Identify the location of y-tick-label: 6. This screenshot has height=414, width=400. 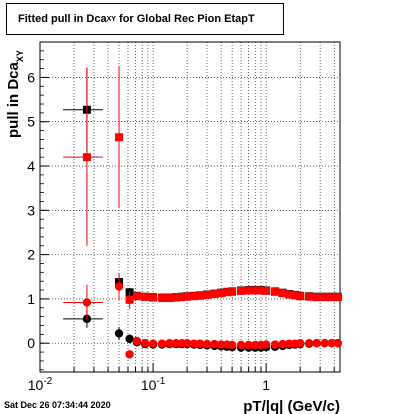
(31, 77).